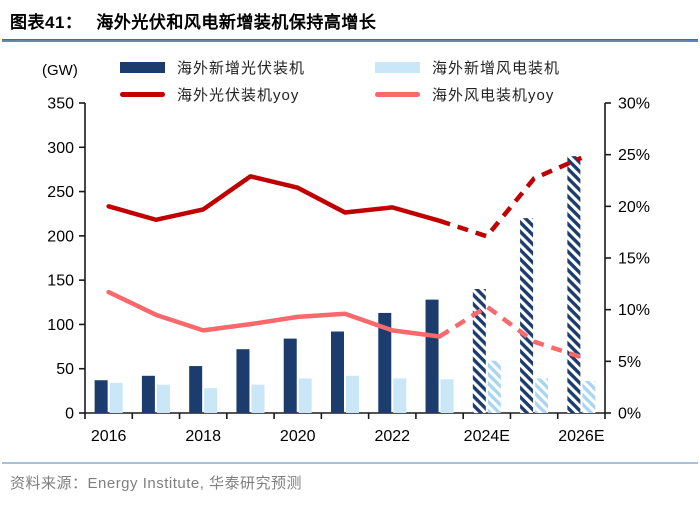 The height and width of the screenshot is (508, 700). What do you see at coordinates (60, 70) in the screenshot?
I see `left-axis-unit-label: (GW)` at bounding box center [60, 70].